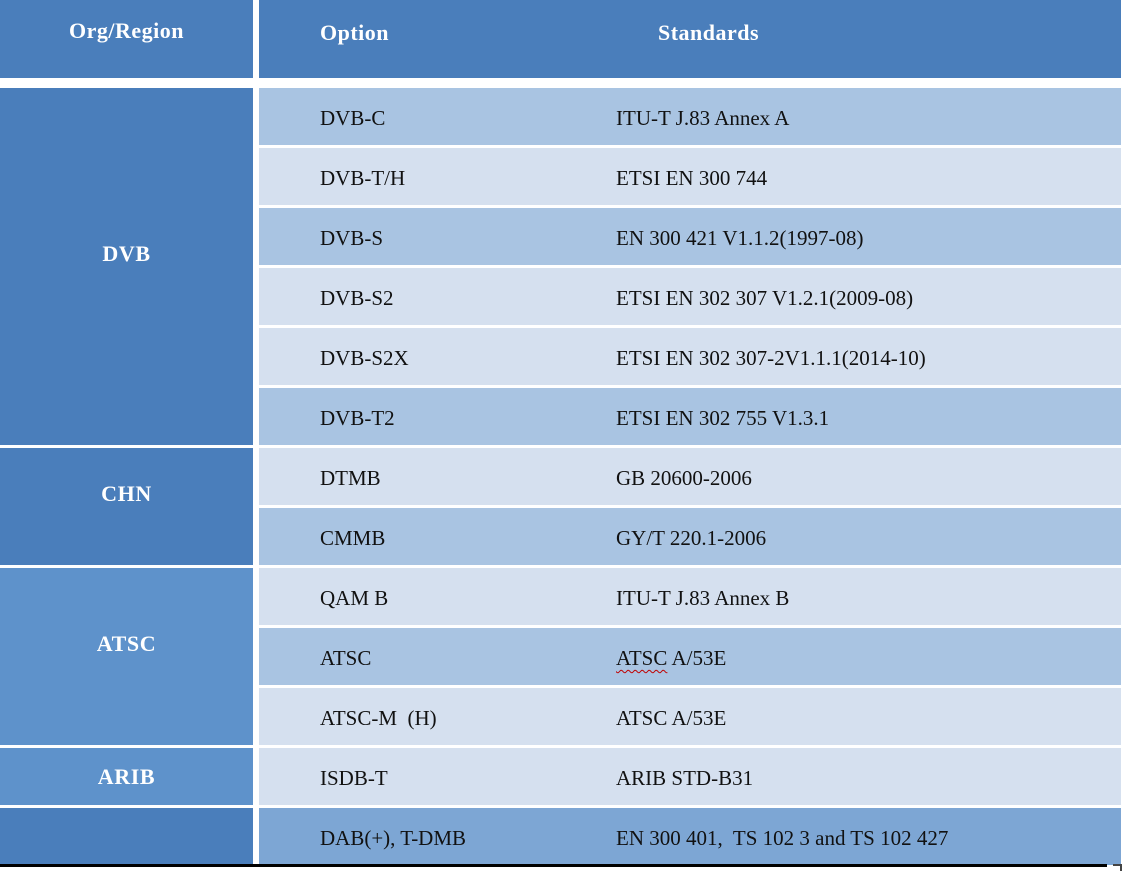 Image resolution: width=1127 pixels, height=872 pixels. What do you see at coordinates (771, 358) in the screenshot?
I see `standard-cell: ETSI EN 302 307-2V1.1.1(2014-10)` at bounding box center [771, 358].